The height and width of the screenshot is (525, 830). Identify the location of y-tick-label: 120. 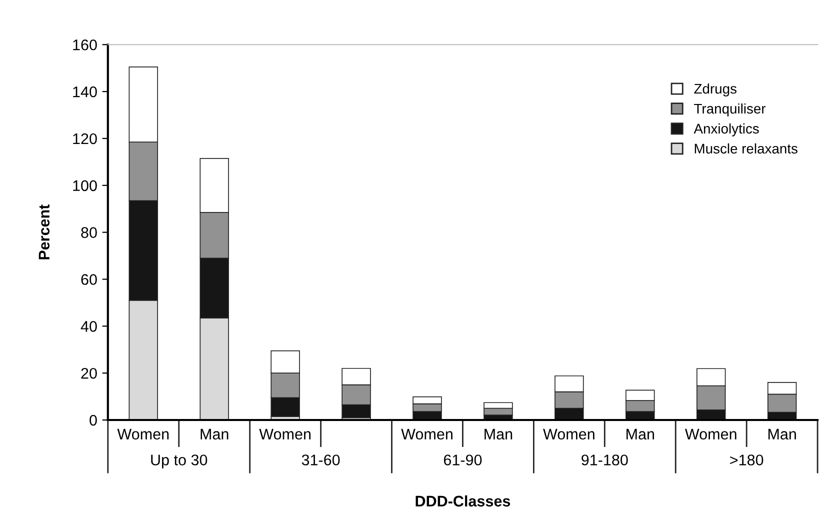
(85, 138).